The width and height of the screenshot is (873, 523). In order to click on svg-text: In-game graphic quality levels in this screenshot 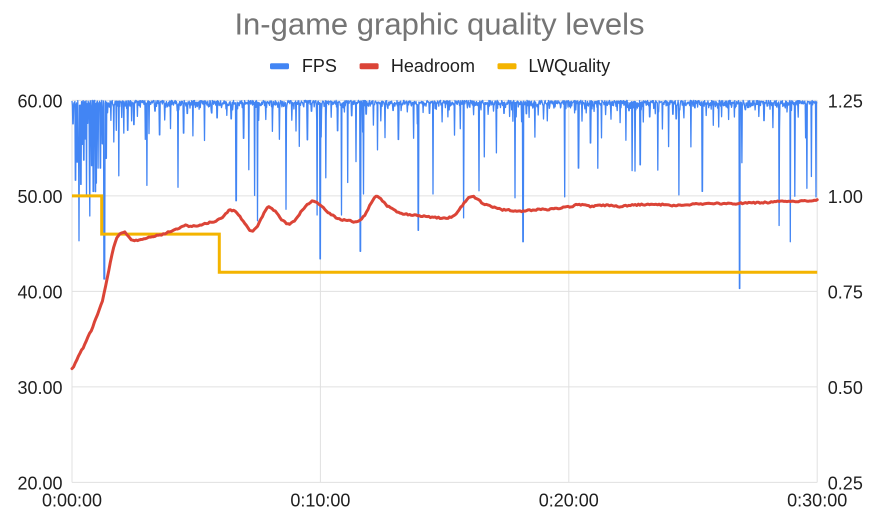, I will do `click(439, 24)`.